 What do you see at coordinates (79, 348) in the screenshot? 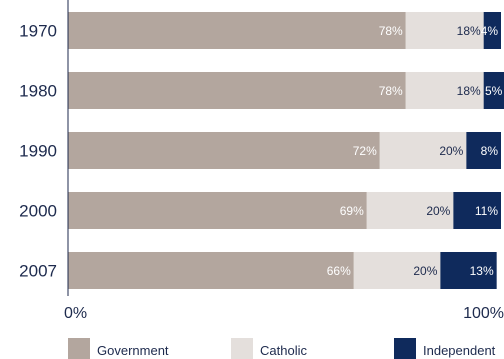
I see `legend-swatch-government` at bounding box center [79, 348].